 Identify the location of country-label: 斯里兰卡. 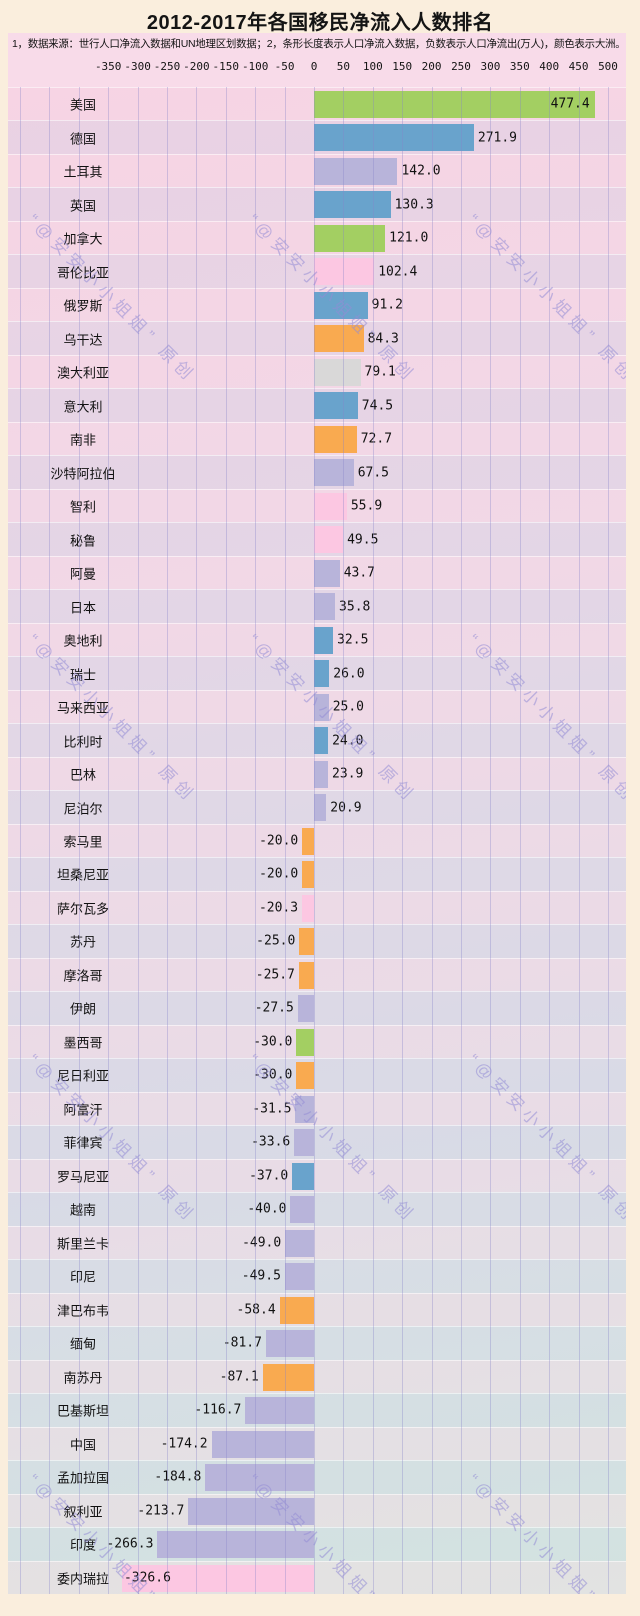
(82, 1244).